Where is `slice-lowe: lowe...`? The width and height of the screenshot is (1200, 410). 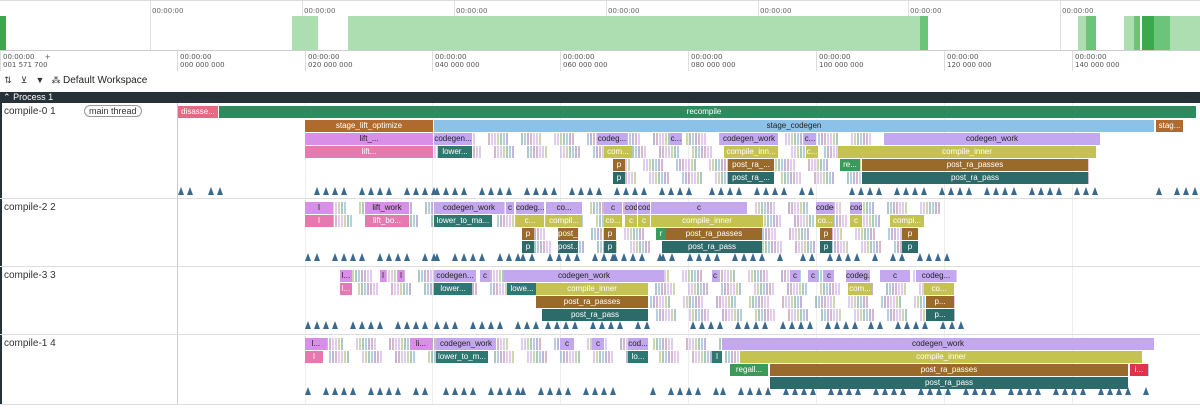 slice-lowe: lowe... is located at coordinates (522, 289).